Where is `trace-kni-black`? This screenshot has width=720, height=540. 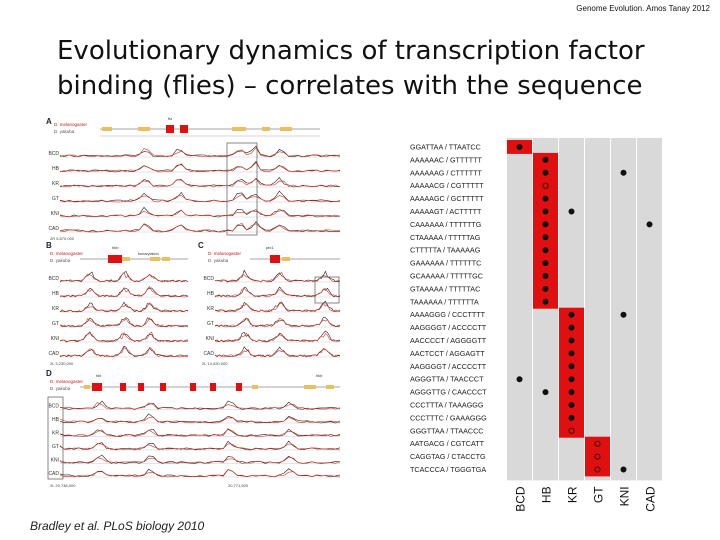
trace-kni-black is located at coordinates (200, 459).